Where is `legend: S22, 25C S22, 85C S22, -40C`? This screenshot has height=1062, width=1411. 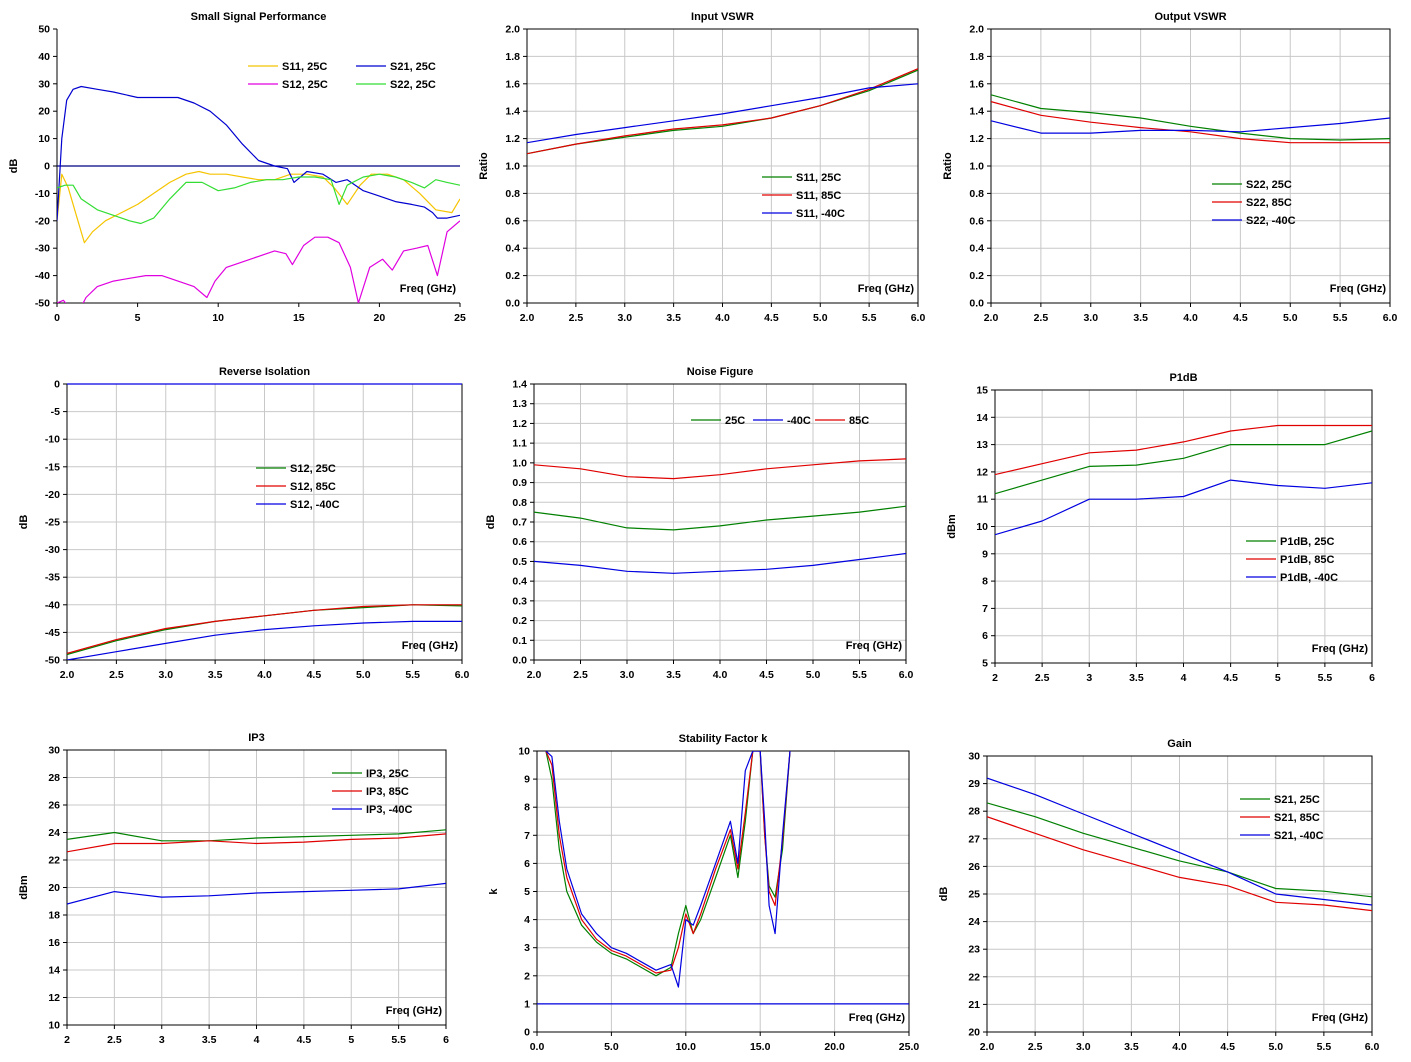
legend: S22, 25C S22, 85C S22, -40C is located at coordinates (1254, 203).